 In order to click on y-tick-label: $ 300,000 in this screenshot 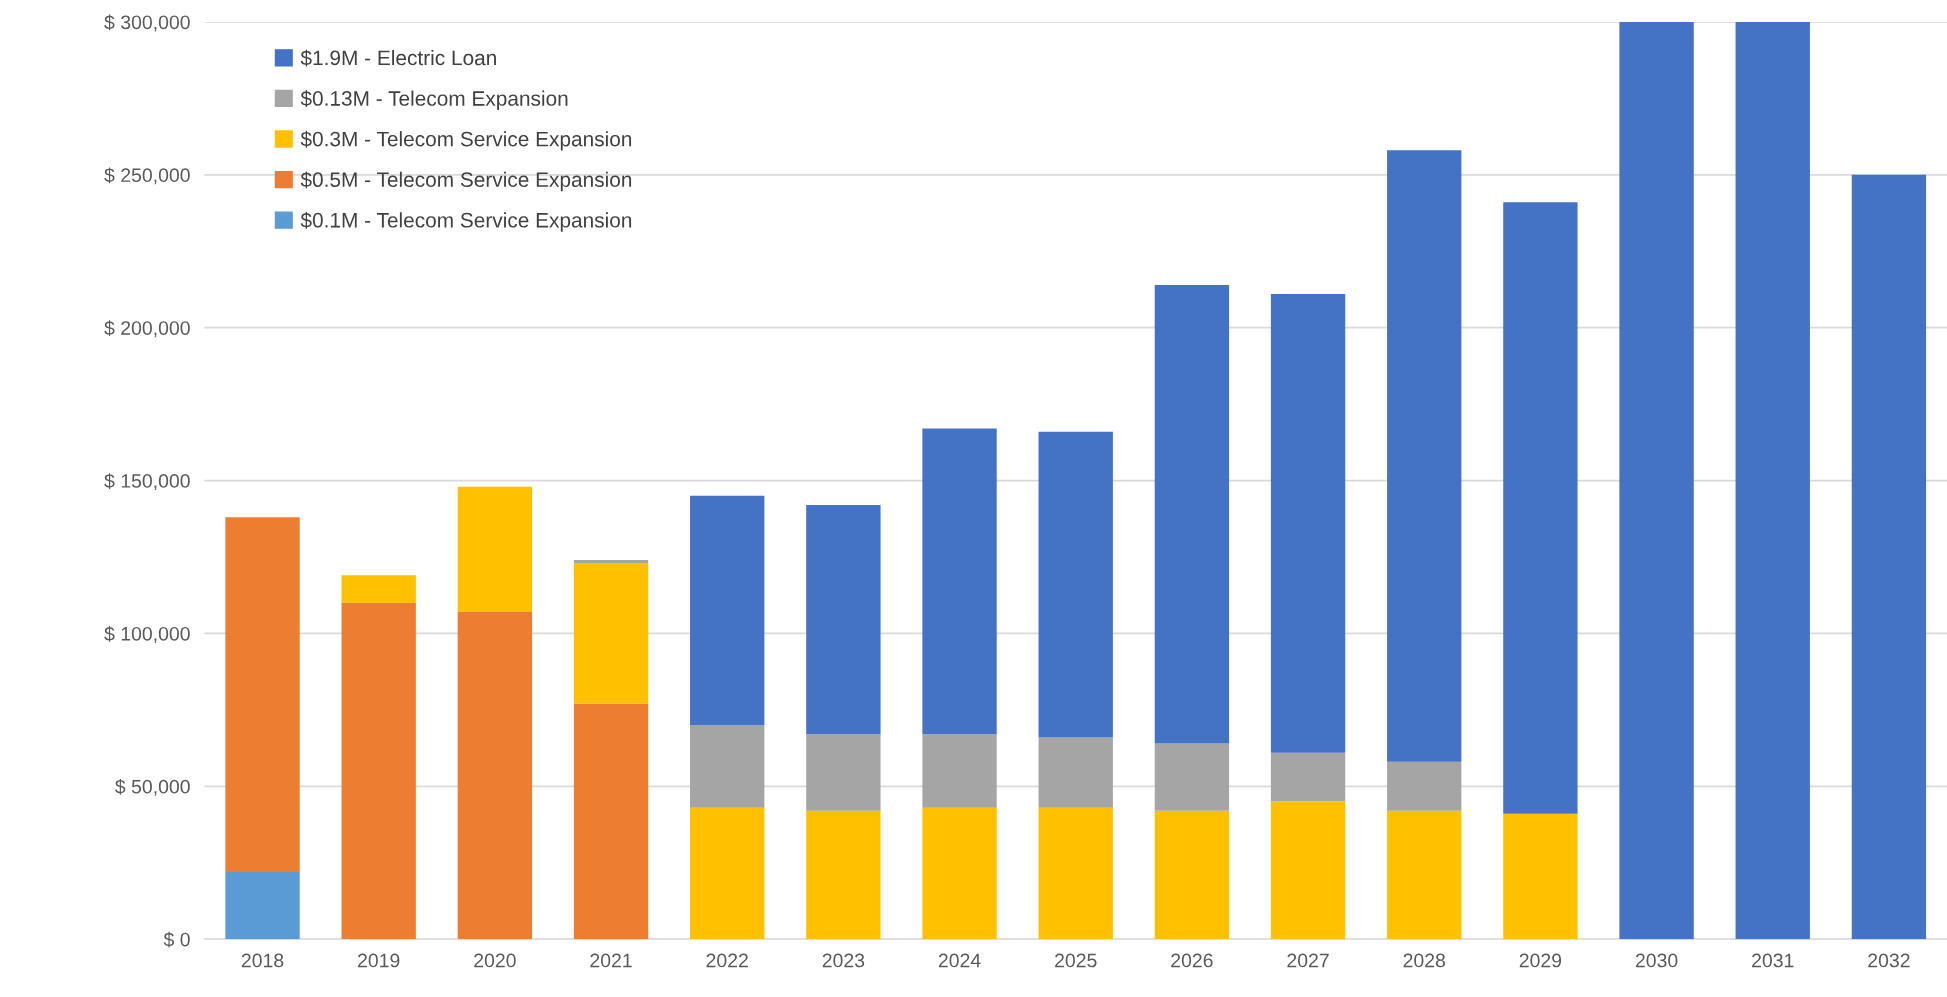, I will do `click(147, 23)`.